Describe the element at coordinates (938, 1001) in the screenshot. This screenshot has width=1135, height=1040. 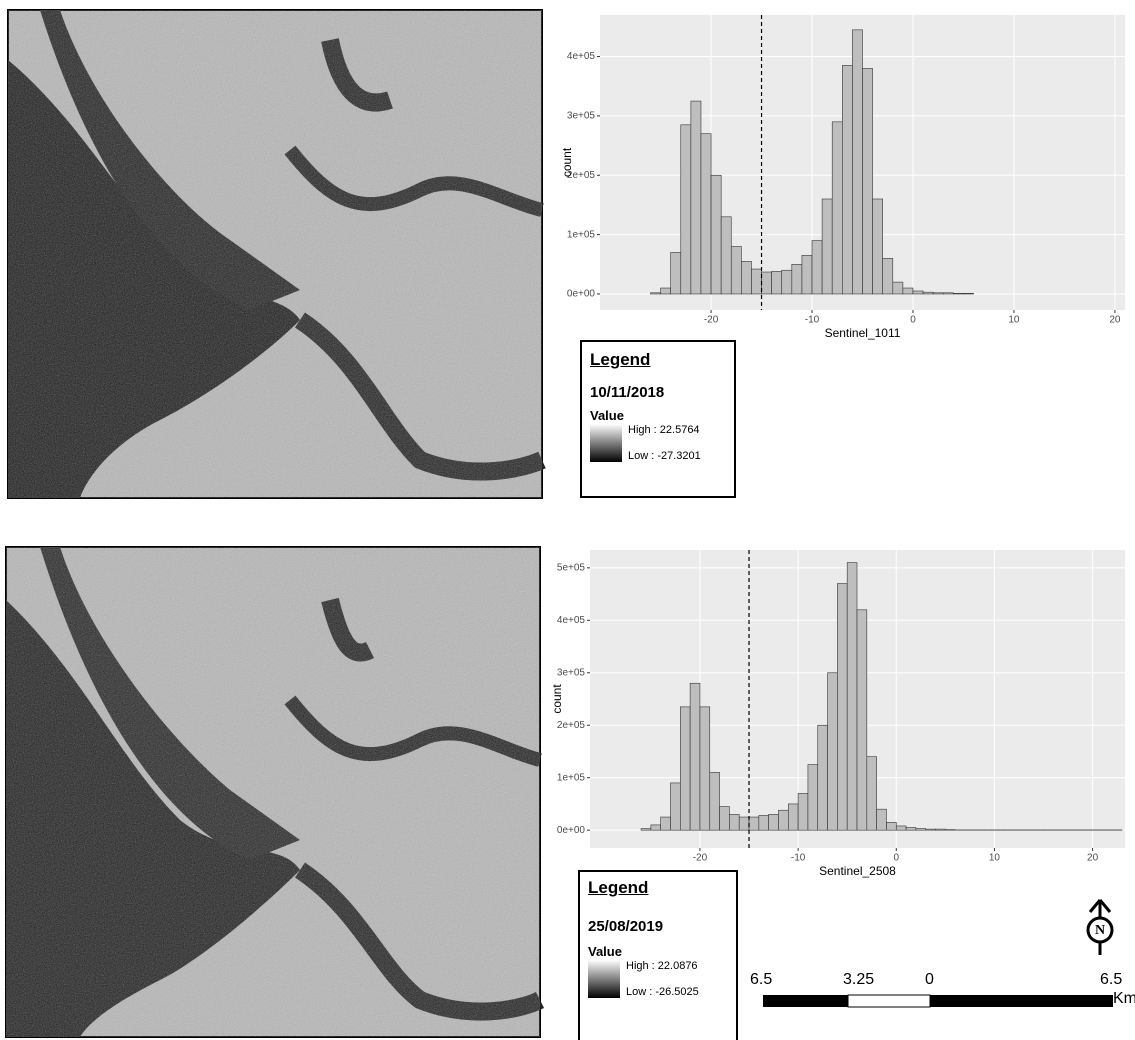
I see `scale-bar` at that location.